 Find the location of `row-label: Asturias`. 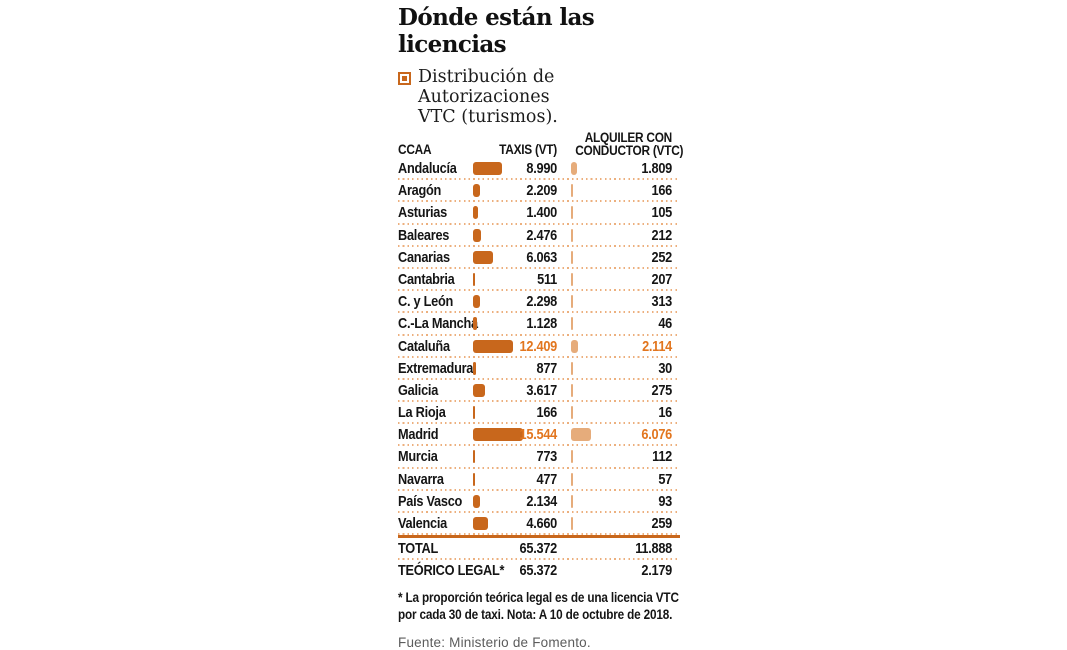

row-label: Asturias is located at coordinates (422, 213).